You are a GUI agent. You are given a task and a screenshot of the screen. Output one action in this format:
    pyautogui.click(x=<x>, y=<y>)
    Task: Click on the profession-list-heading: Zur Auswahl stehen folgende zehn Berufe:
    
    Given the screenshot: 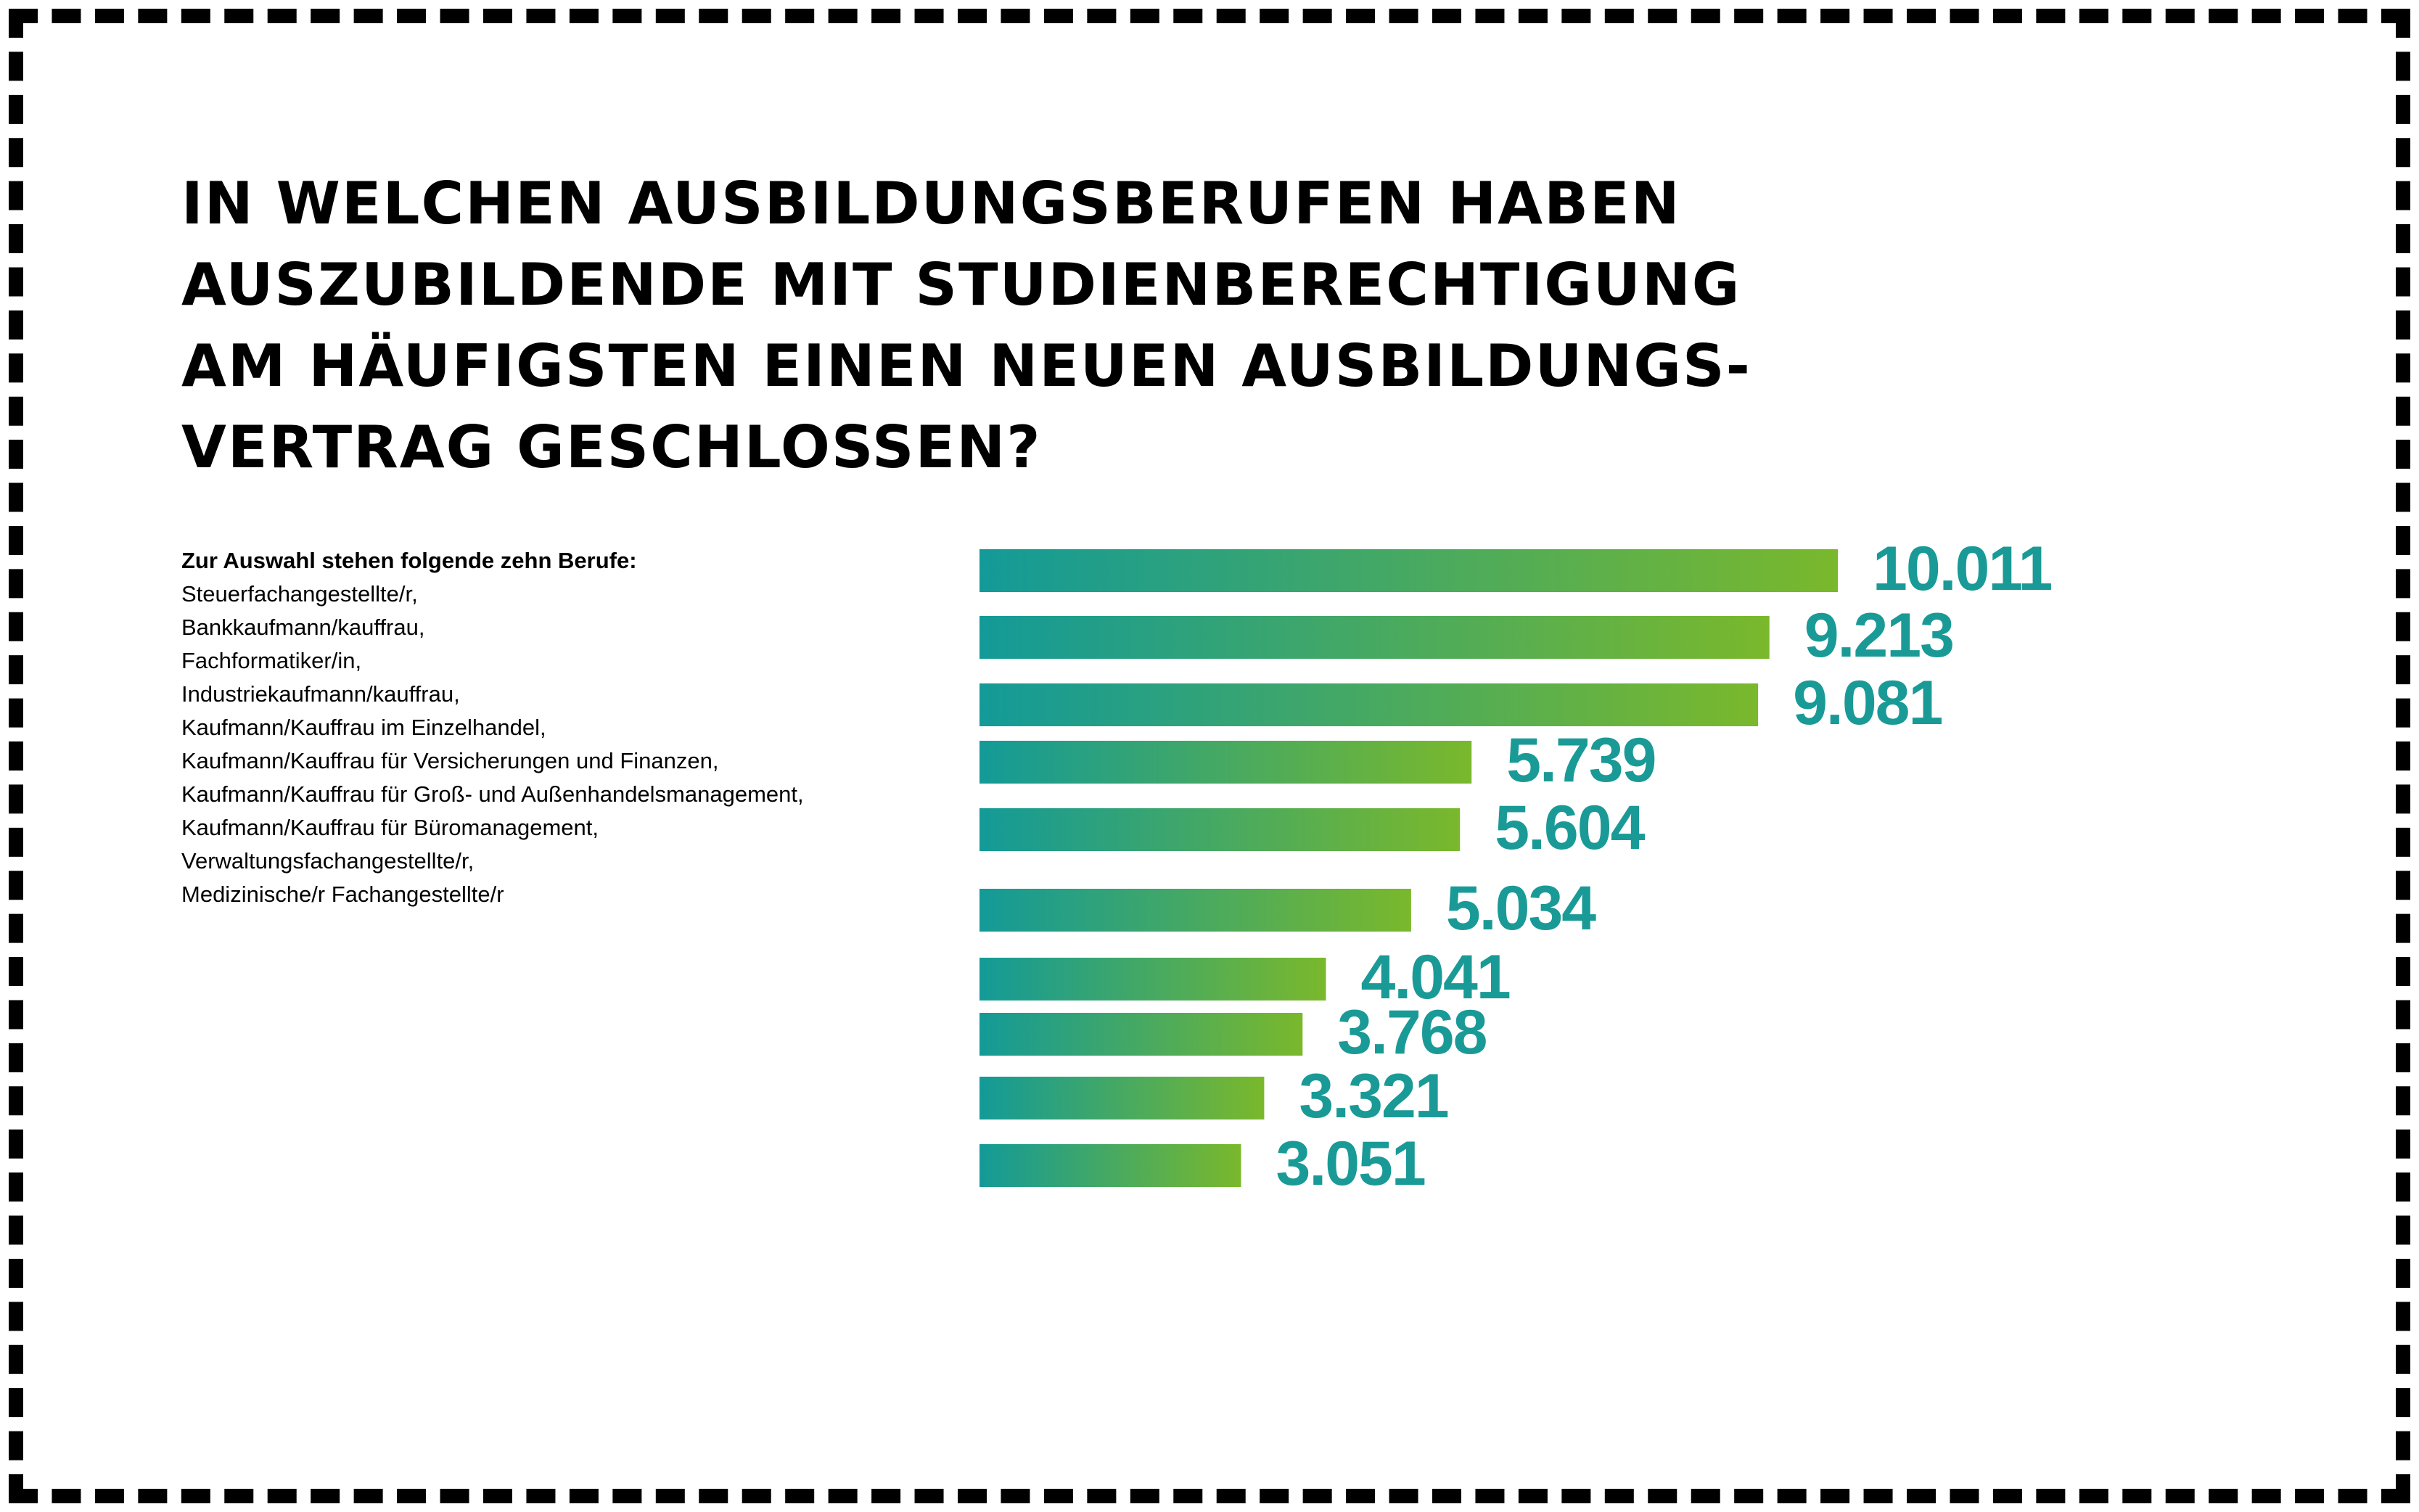 What is the action you would take?
    pyautogui.click(x=409, y=561)
    